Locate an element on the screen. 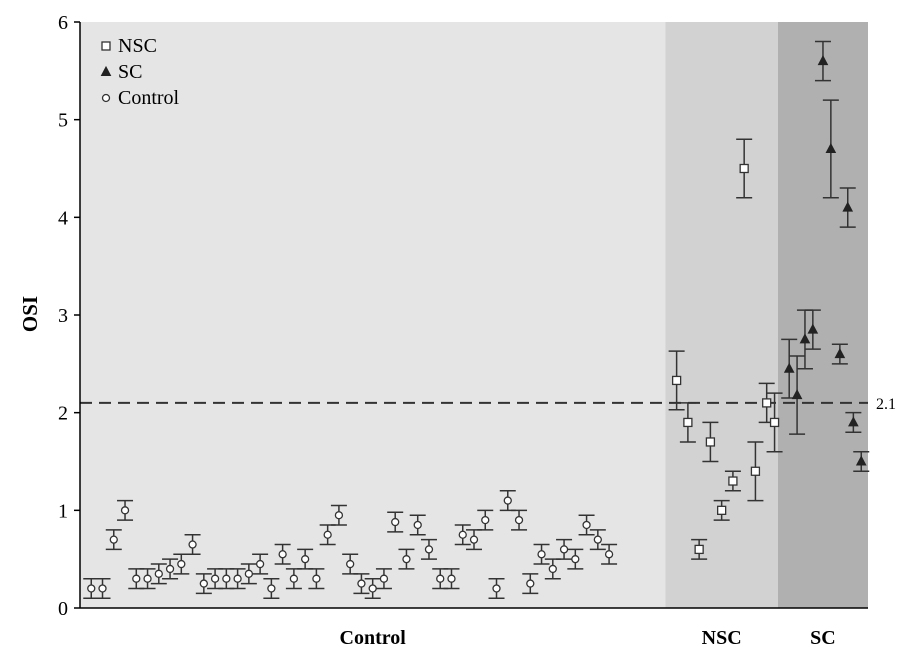 The height and width of the screenshot is (647, 902). y-tick-label-1: 1 is located at coordinates (63, 511).